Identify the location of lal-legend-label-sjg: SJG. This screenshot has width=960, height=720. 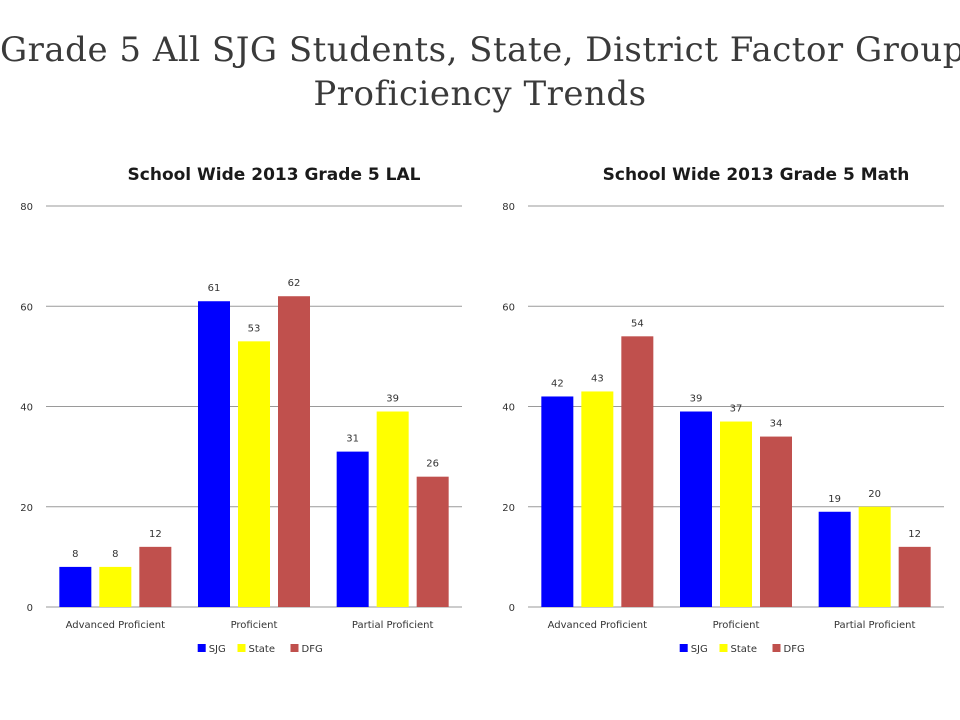
(217, 649).